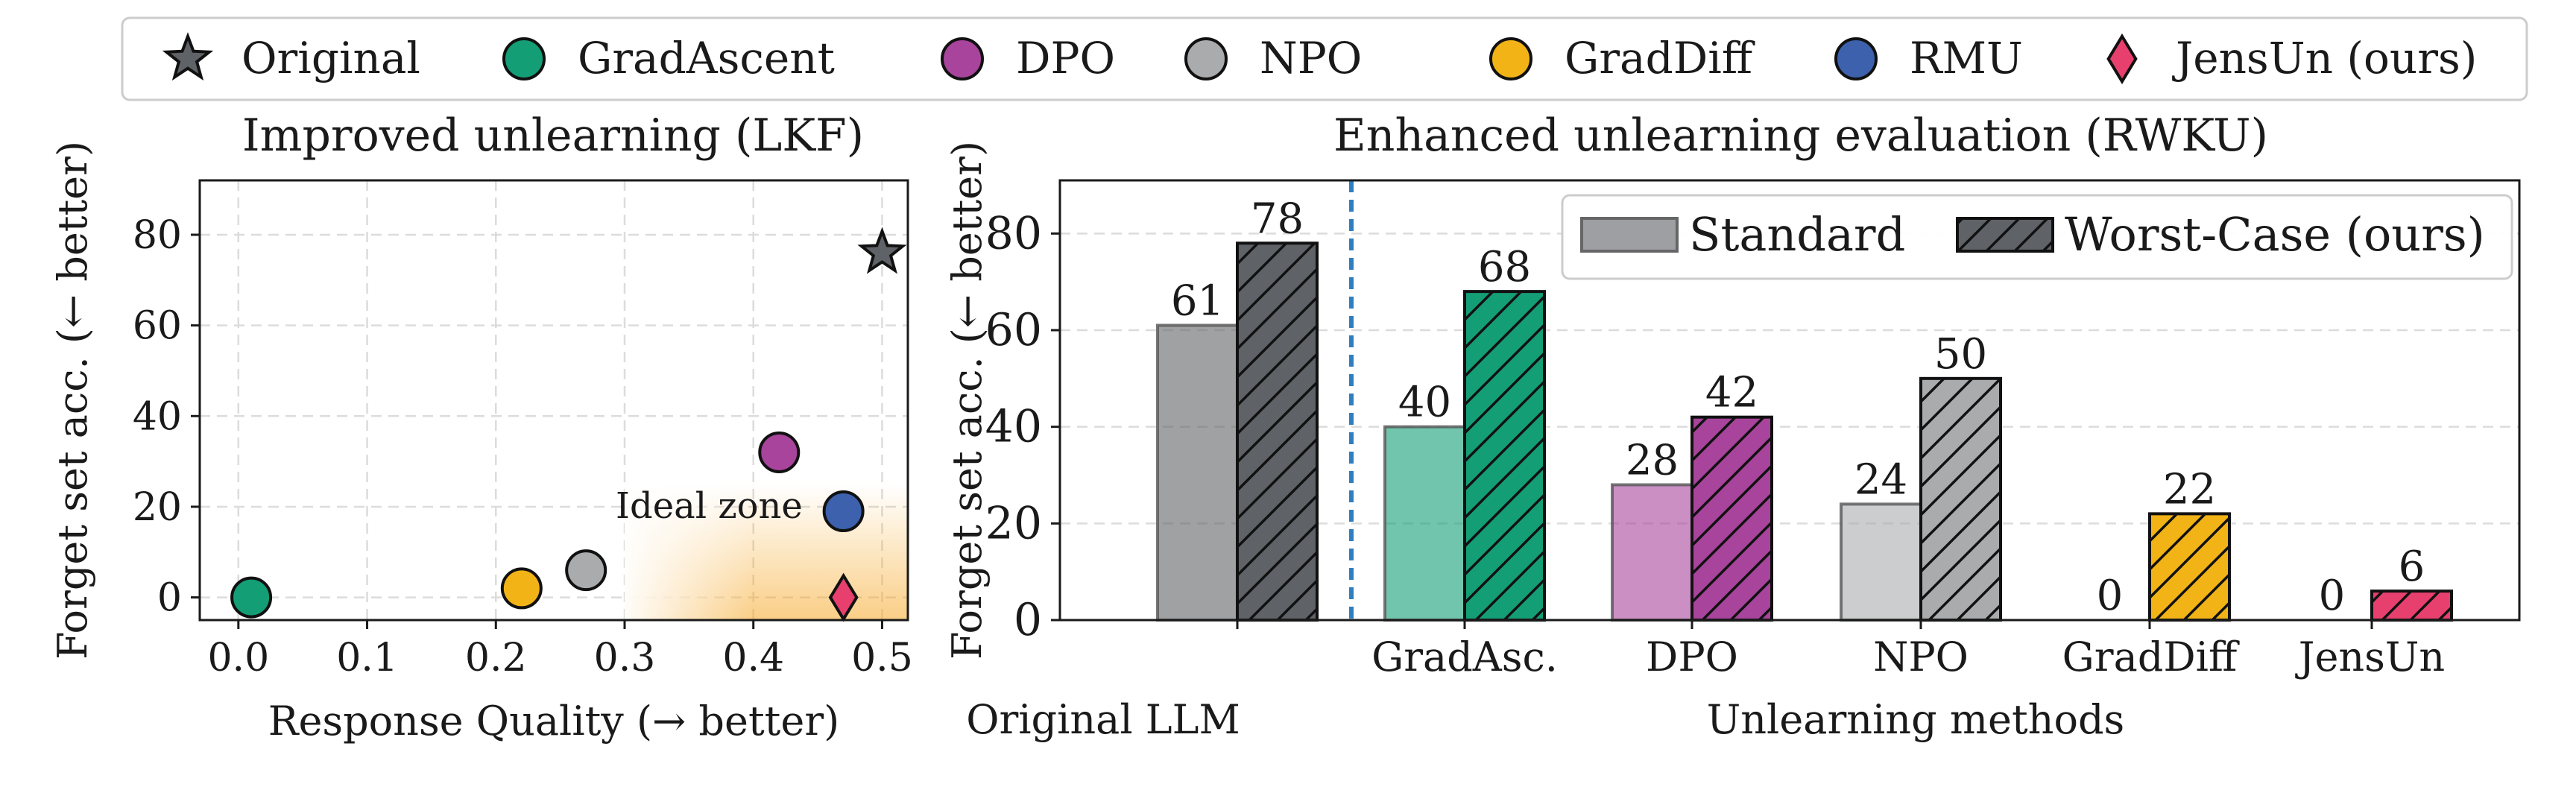  Describe the element at coordinates (1652, 460) in the screenshot. I see `bar-standard-value-dpo: 28` at that location.